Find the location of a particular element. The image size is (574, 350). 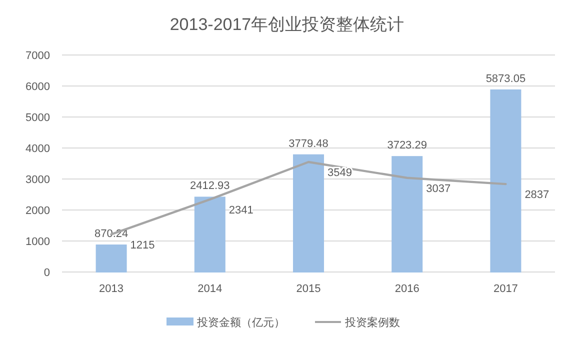

x-tick-label: 2016 is located at coordinates (407, 289).